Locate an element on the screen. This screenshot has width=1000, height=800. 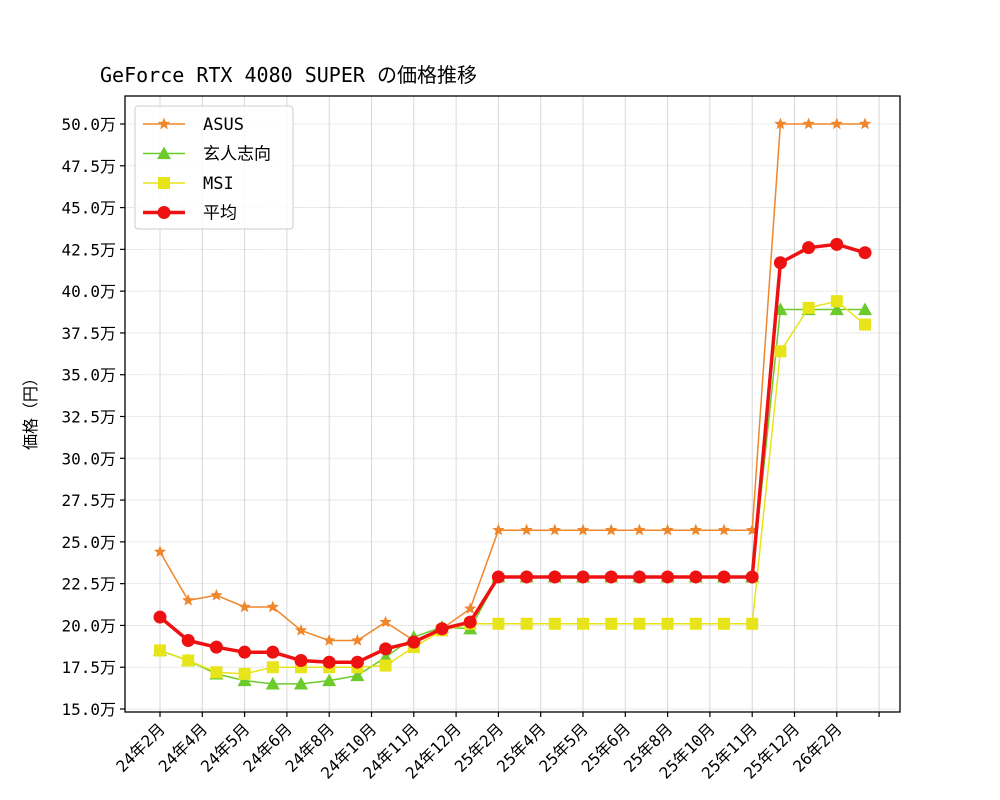
y-tick-label: 42.5万 is located at coordinates (88, 249).